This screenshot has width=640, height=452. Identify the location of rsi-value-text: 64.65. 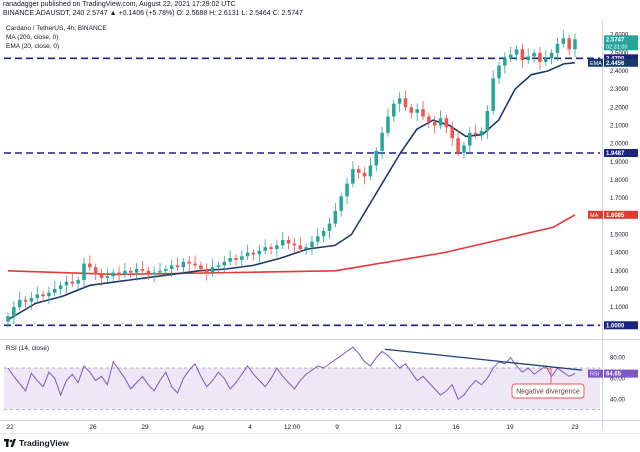
(614, 375).